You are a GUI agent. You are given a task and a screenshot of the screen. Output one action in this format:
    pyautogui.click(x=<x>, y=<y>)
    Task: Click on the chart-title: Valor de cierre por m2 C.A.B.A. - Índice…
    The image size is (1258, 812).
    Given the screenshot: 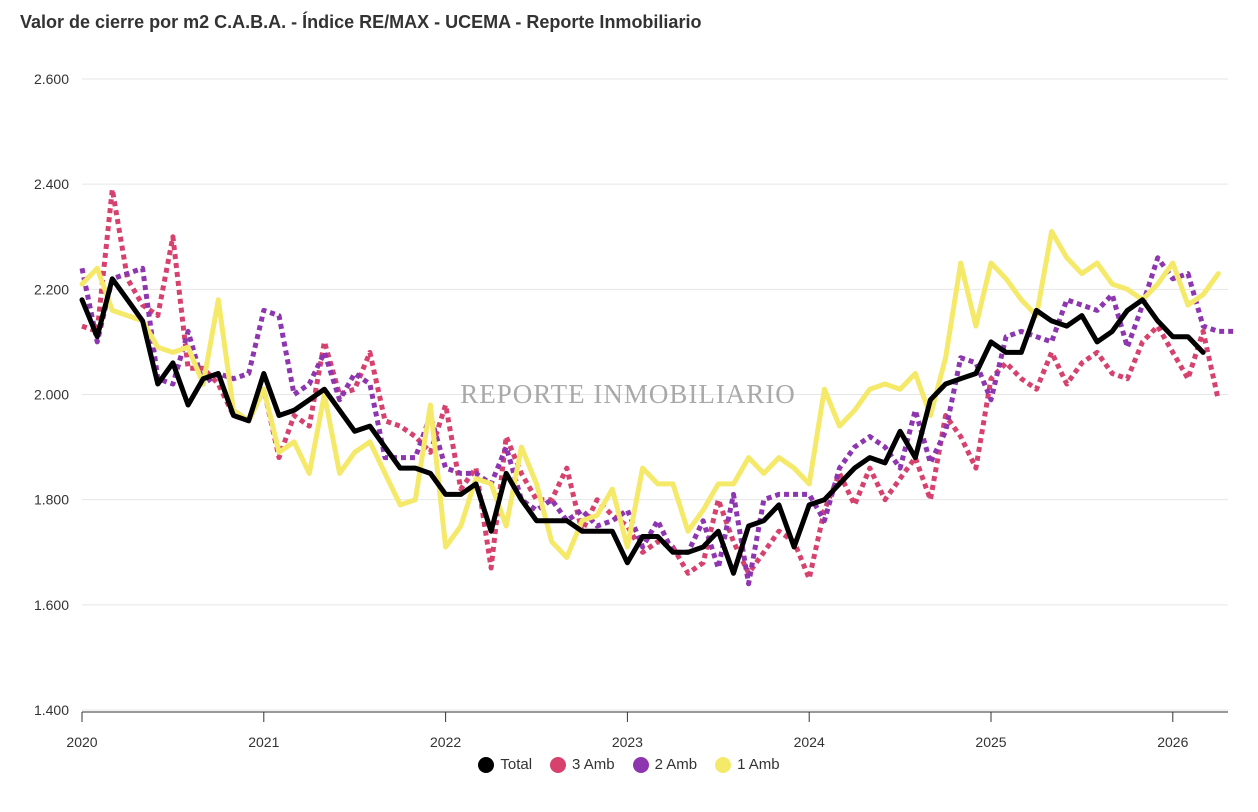 What is the action you would take?
    pyautogui.click(x=361, y=22)
    